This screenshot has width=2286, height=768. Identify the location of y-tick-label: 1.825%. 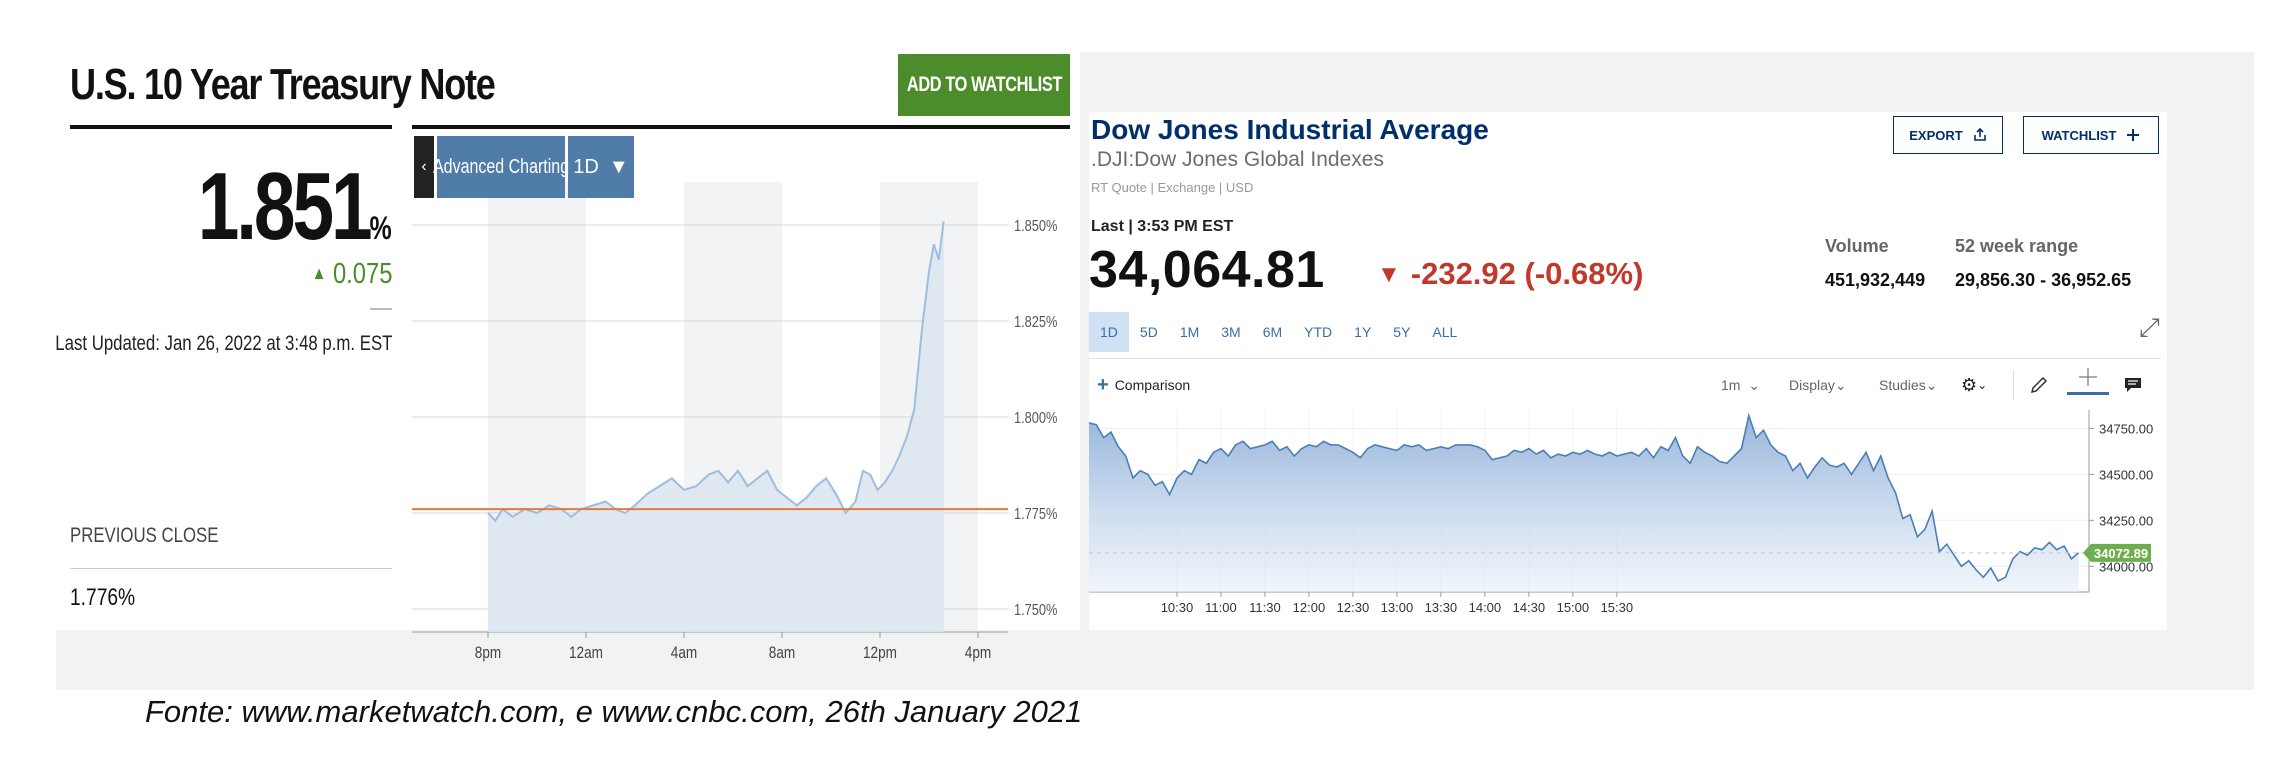
(1035, 323).